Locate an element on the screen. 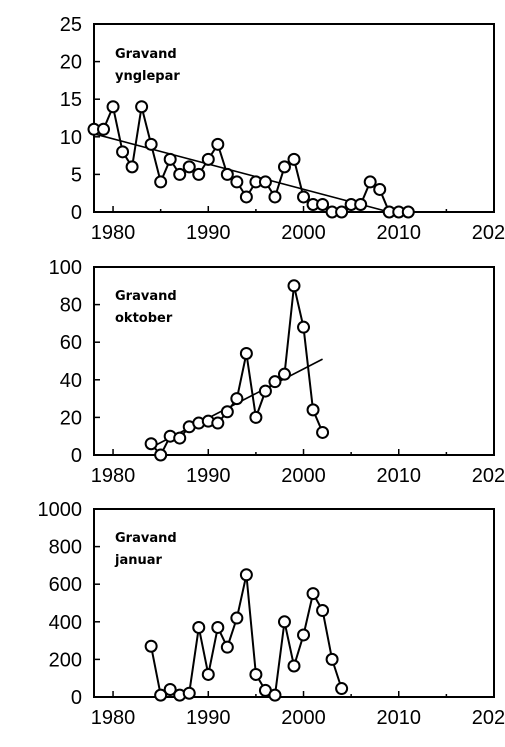 The image size is (505, 747). y-tick-label: 10 is located at coordinates (71, 138).